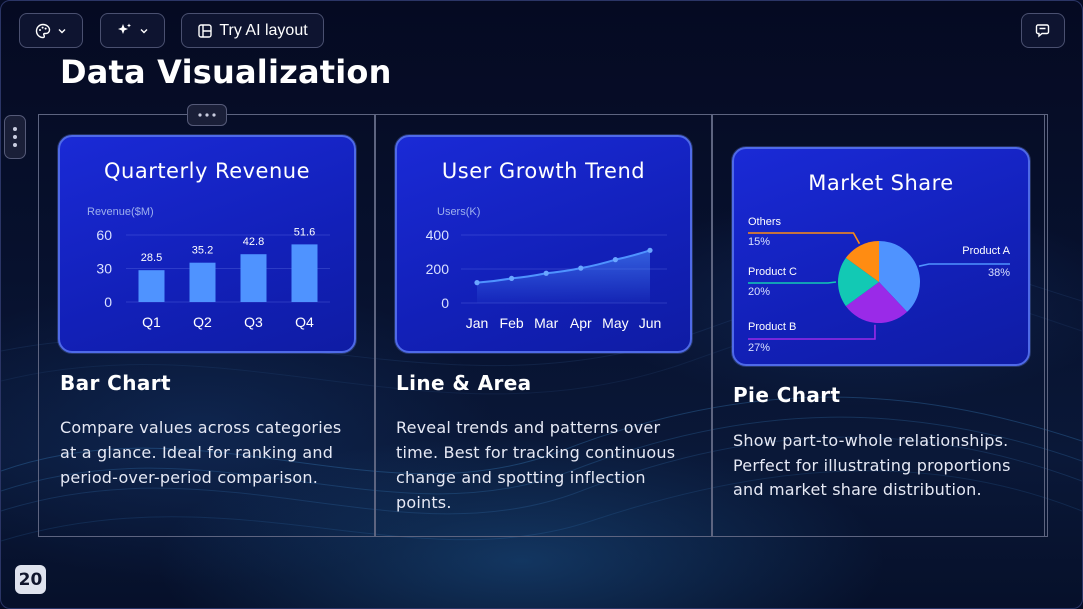  What do you see at coordinates (104, 269) in the screenshot?
I see `y-tick-label: 30` at bounding box center [104, 269].